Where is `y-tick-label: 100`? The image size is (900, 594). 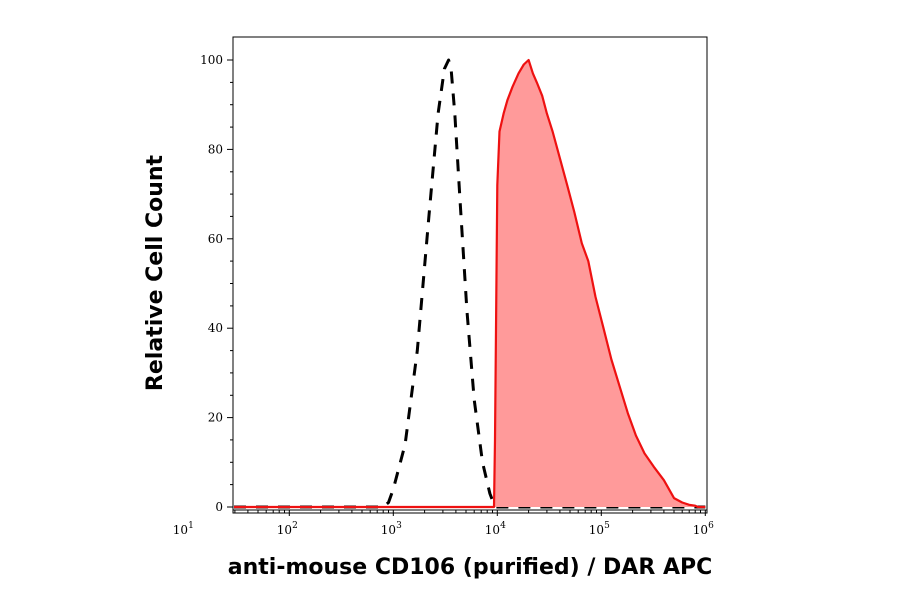
y-tick-label: 100 is located at coordinates (211, 60).